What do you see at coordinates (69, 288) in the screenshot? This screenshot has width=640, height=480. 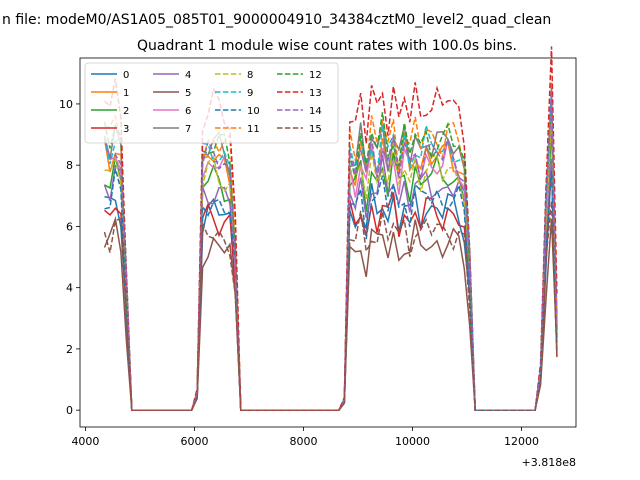 I see `y-tick-label: 4` at bounding box center [69, 288].